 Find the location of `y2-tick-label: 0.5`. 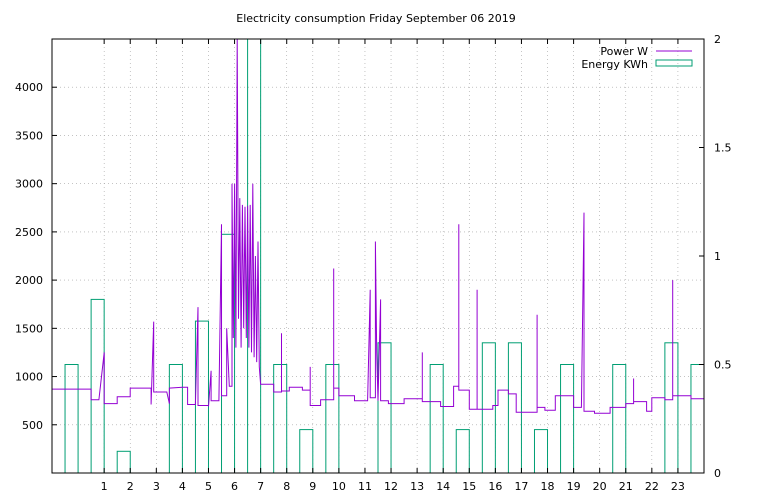

y2-tick-label: 0.5 is located at coordinates (723, 365).